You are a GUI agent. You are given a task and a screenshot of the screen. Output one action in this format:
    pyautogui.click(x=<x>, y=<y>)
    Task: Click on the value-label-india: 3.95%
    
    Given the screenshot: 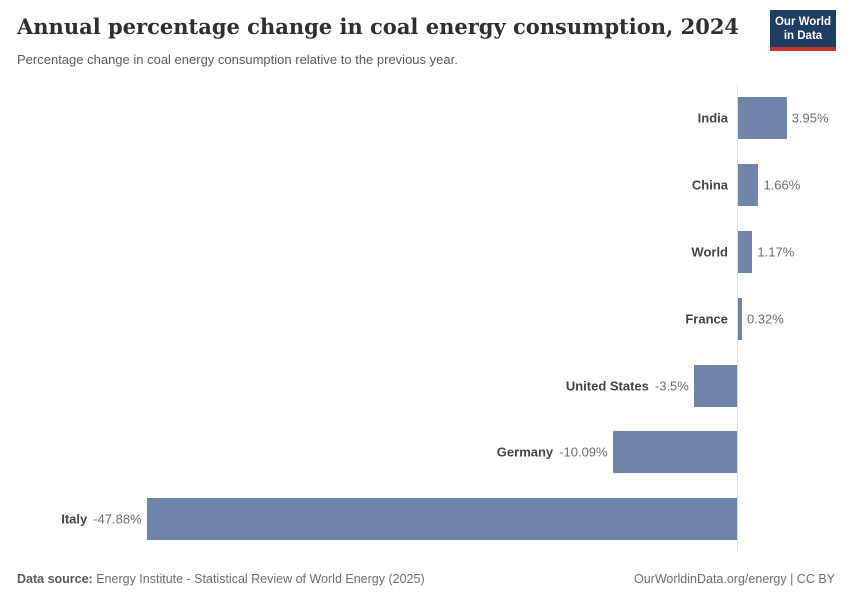 What is the action you would take?
    pyautogui.click(x=810, y=118)
    